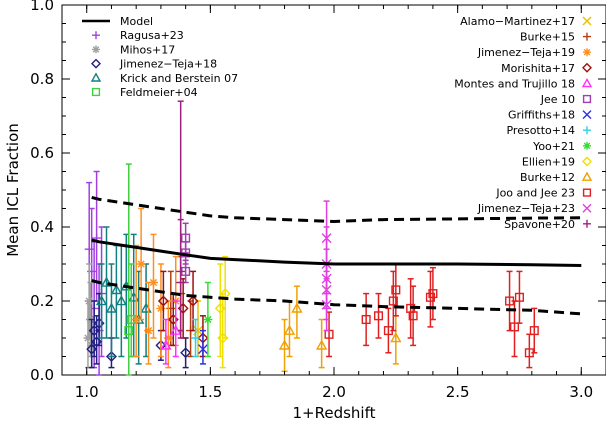 This screenshot has width=606, height=425. I want to click on legend-label: Feldmeier+04, so click(159, 92).